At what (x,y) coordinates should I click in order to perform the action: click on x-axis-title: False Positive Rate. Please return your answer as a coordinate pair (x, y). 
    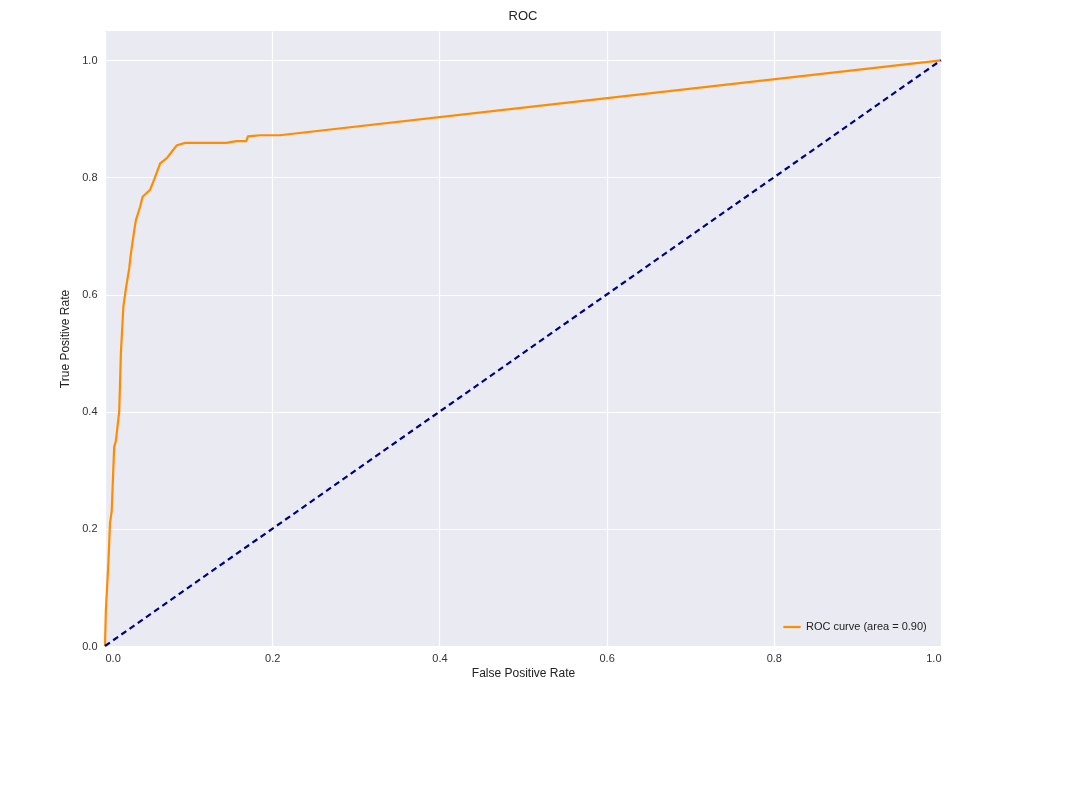
    Looking at the image, I should click on (523, 672).